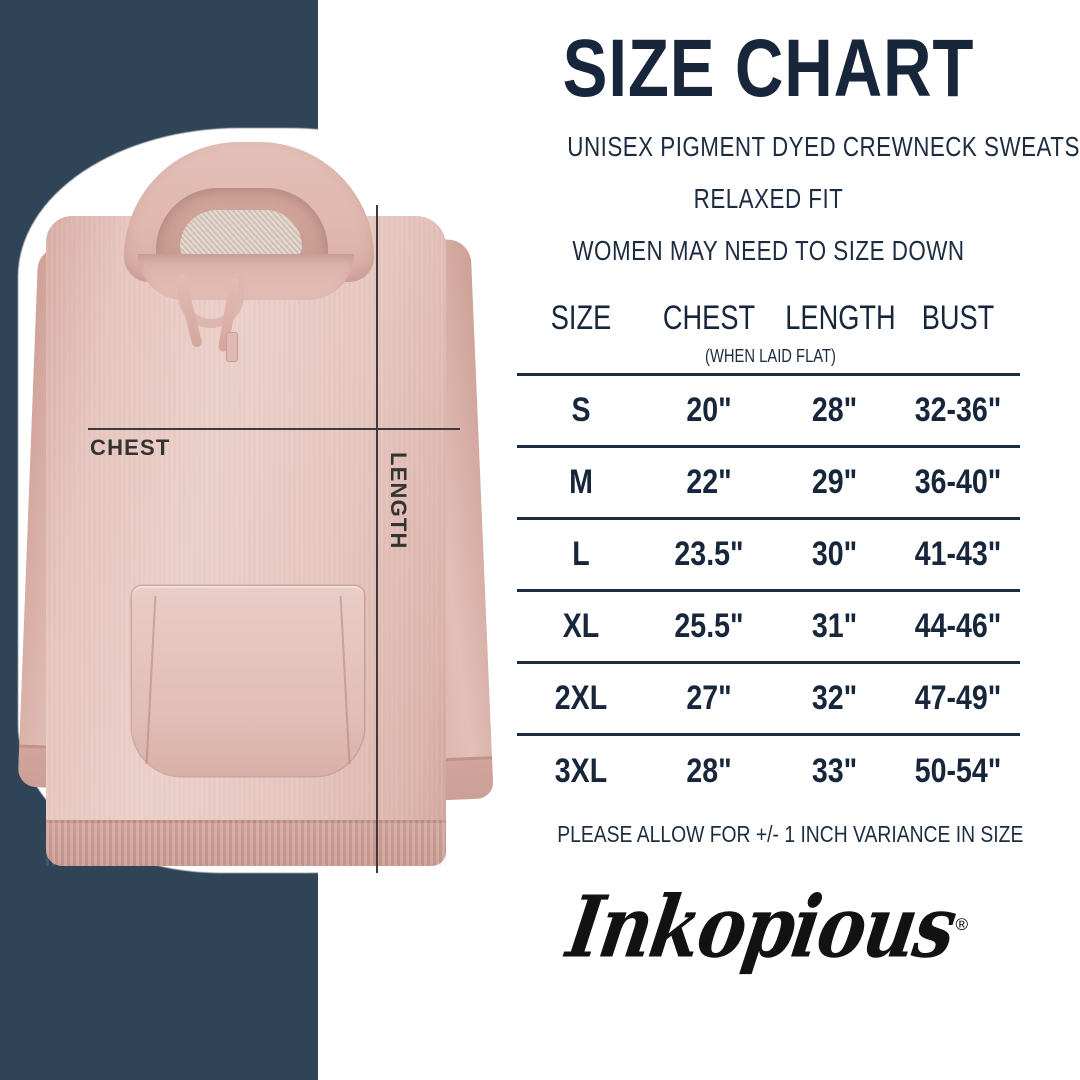 This screenshot has height=1080, width=1080. I want to click on cell-chest-value: 23.5", so click(709, 554).